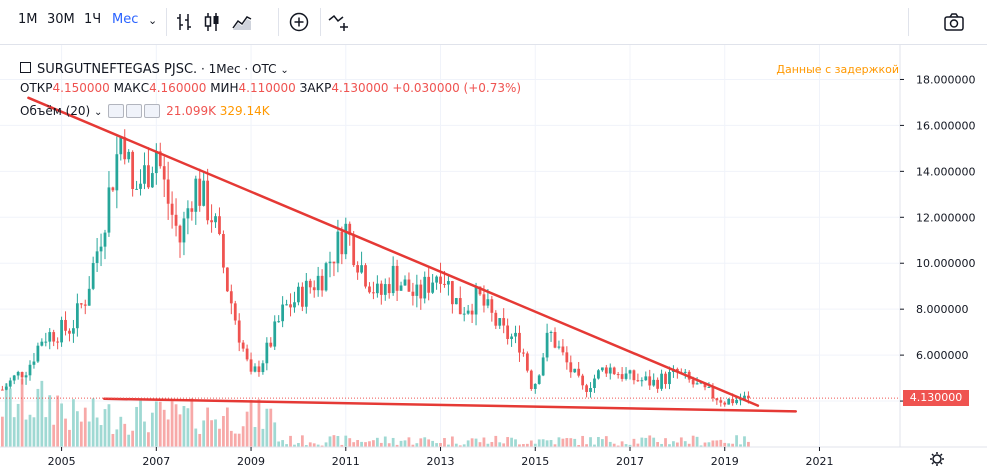  What do you see at coordinates (61, 19) in the screenshot?
I see `interval-30m: 30М` at bounding box center [61, 19].